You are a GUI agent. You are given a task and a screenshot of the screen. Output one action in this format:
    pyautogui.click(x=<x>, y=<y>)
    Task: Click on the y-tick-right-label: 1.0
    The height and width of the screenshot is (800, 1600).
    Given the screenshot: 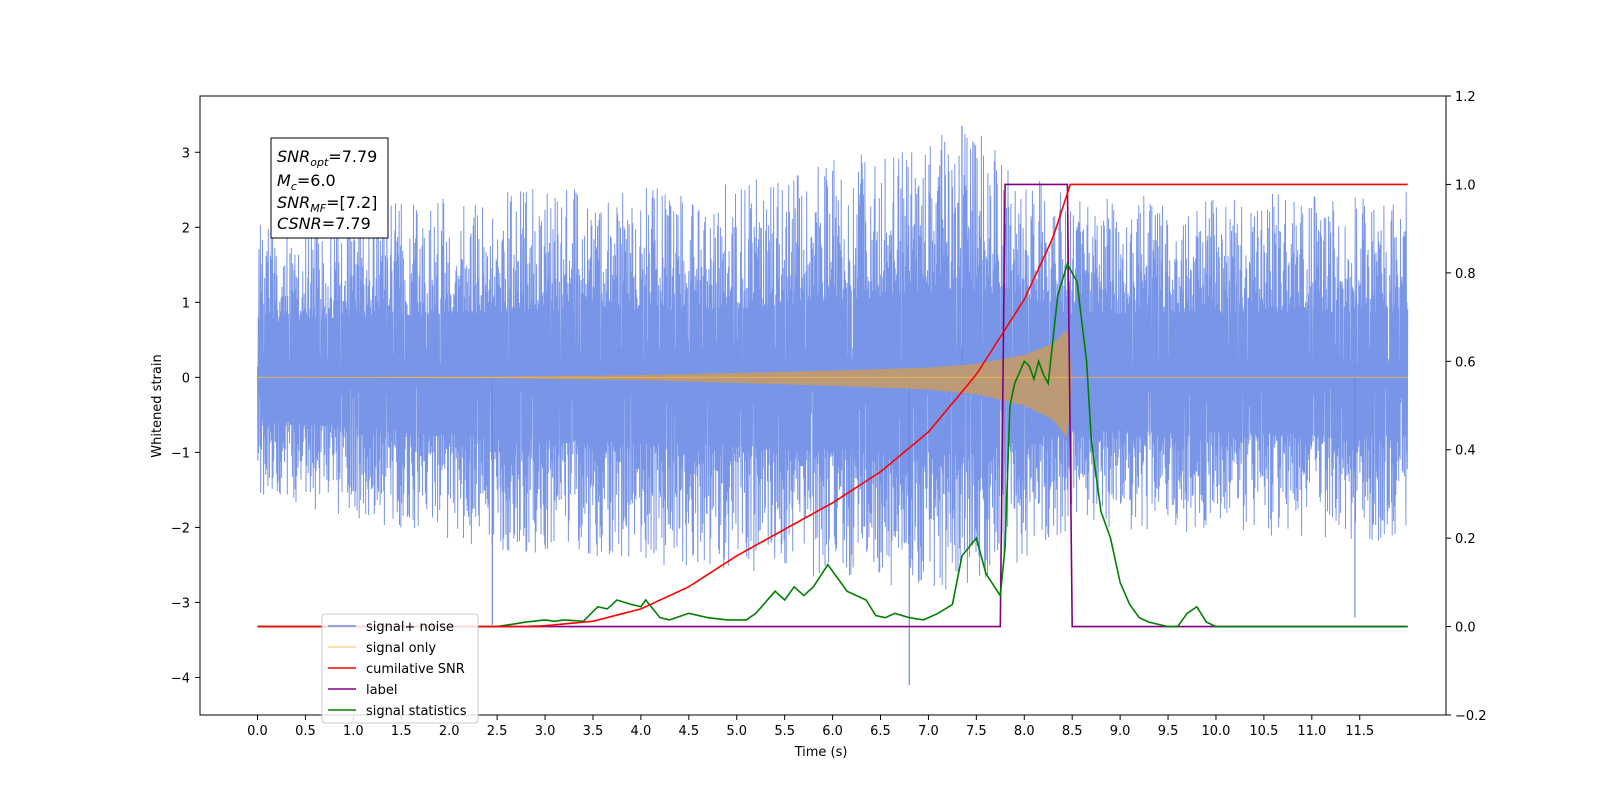 What is the action you would take?
    pyautogui.click(x=1465, y=185)
    